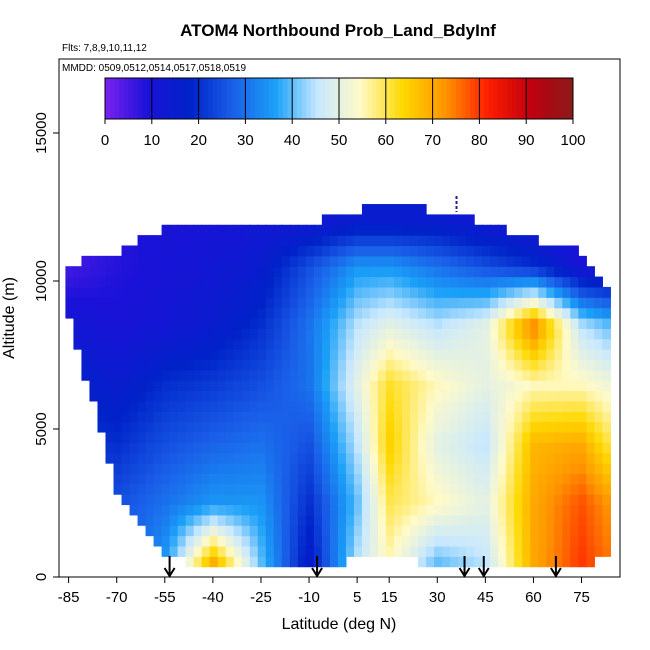 This screenshot has height=650, width=650. Describe the element at coordinates (556, 572) in the screenshot. I see `latitude-arrow-head` at that location.